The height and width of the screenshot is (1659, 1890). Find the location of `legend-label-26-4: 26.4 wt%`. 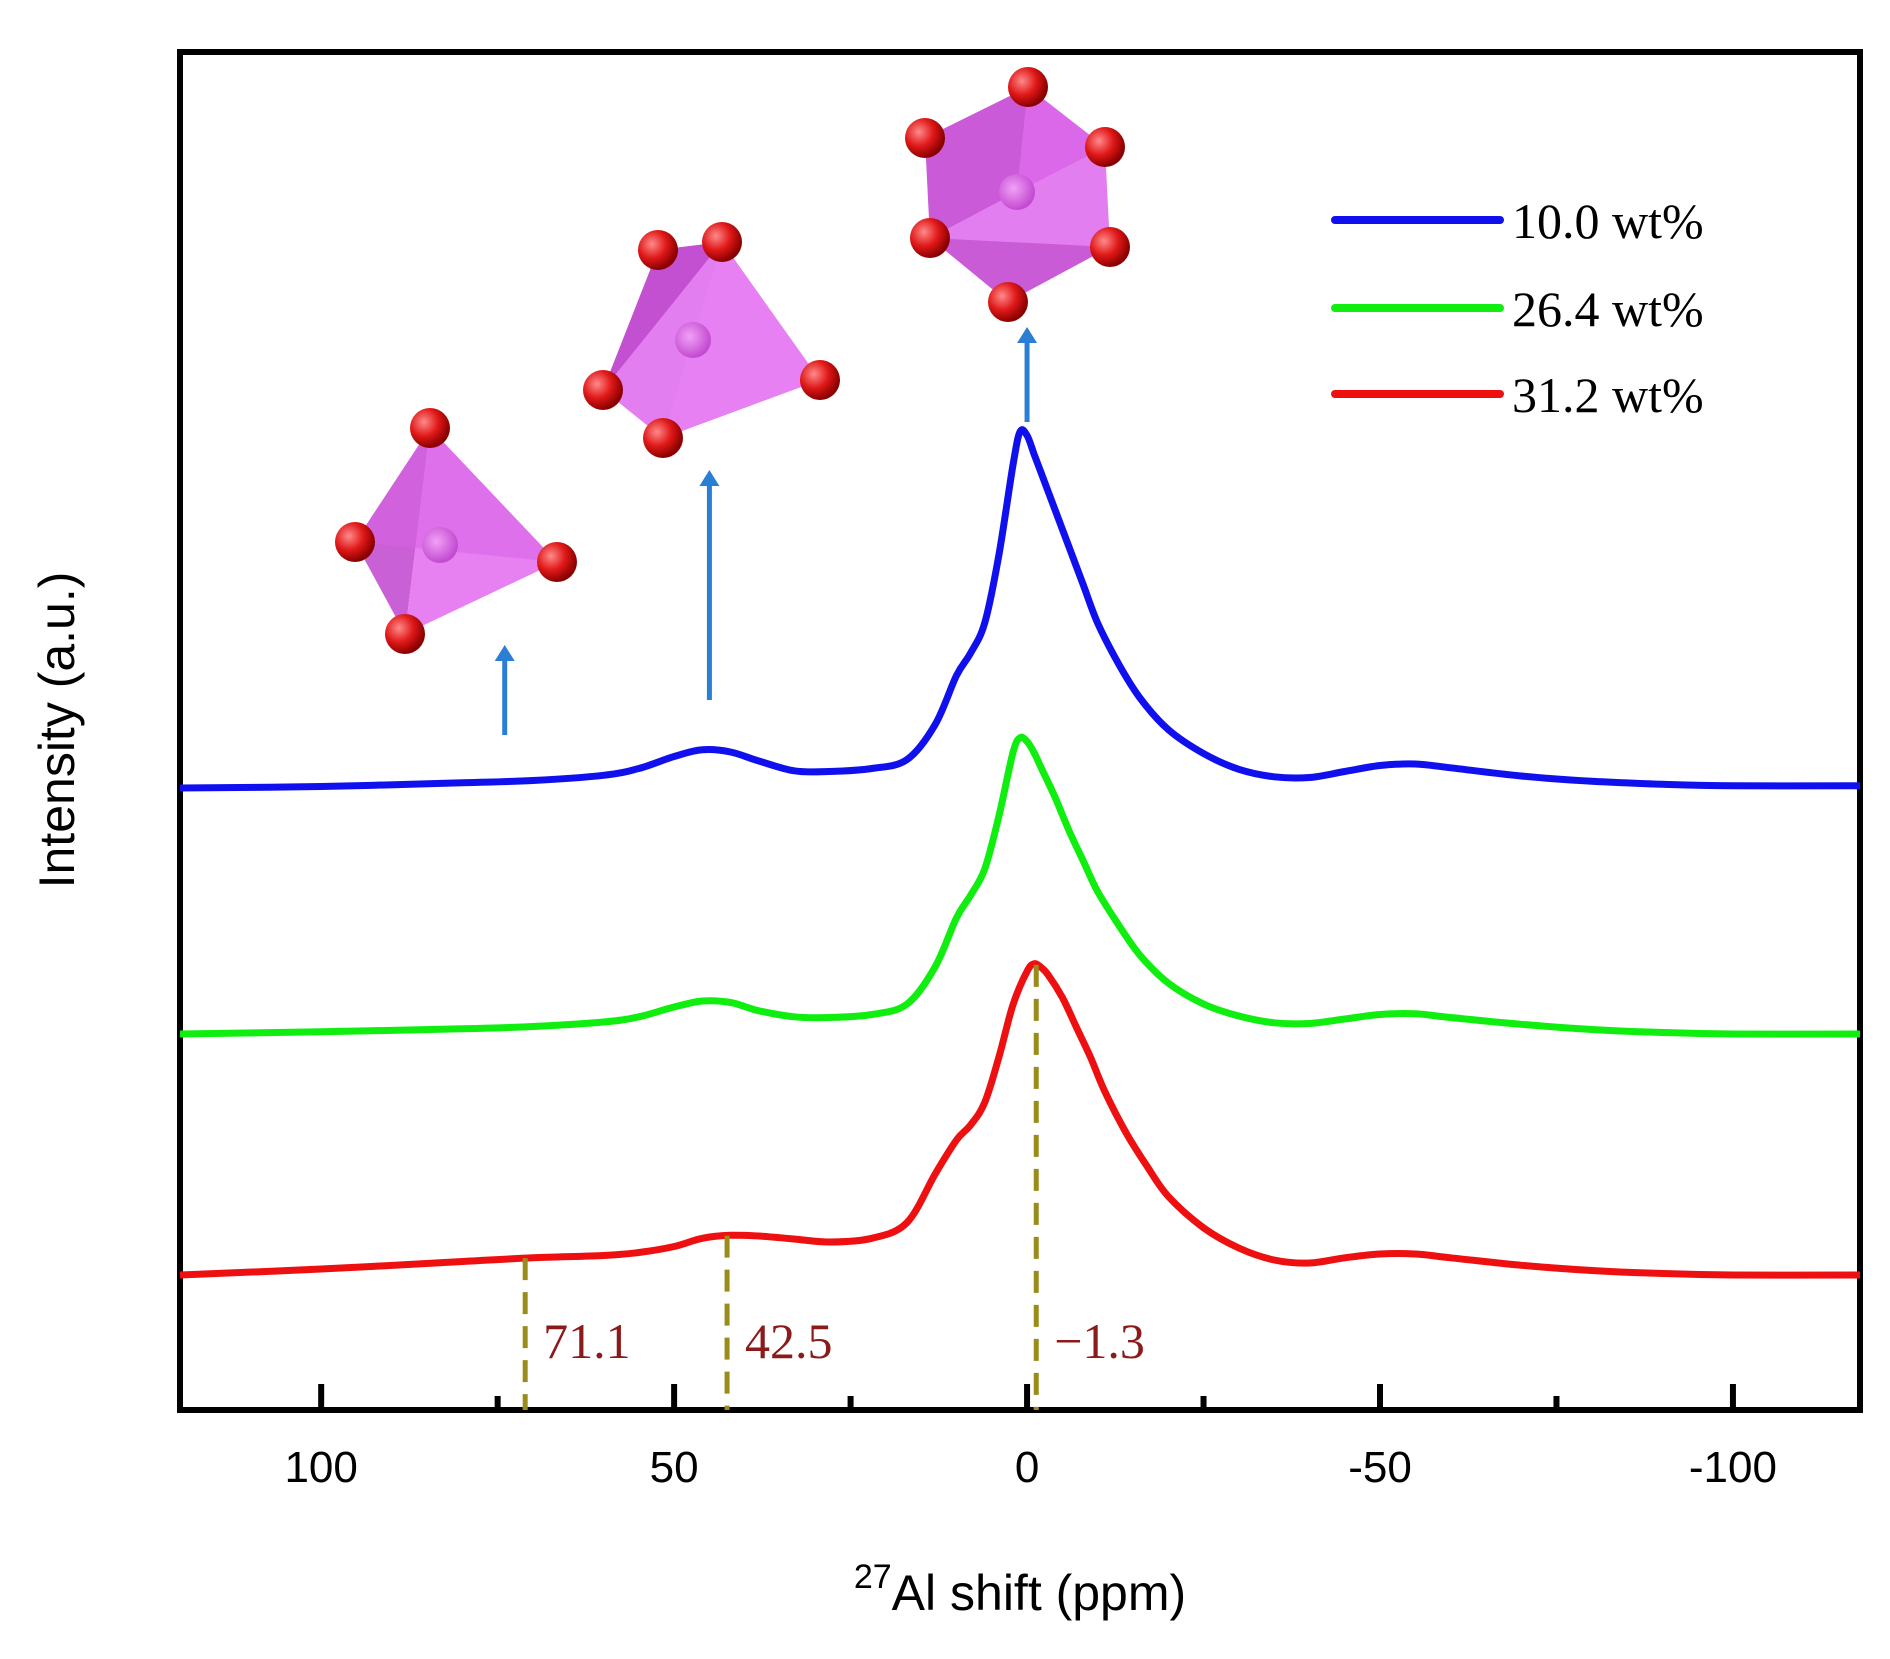

legend-label-26-4: 26.4 wt% is located at coordinates (1608, 309).